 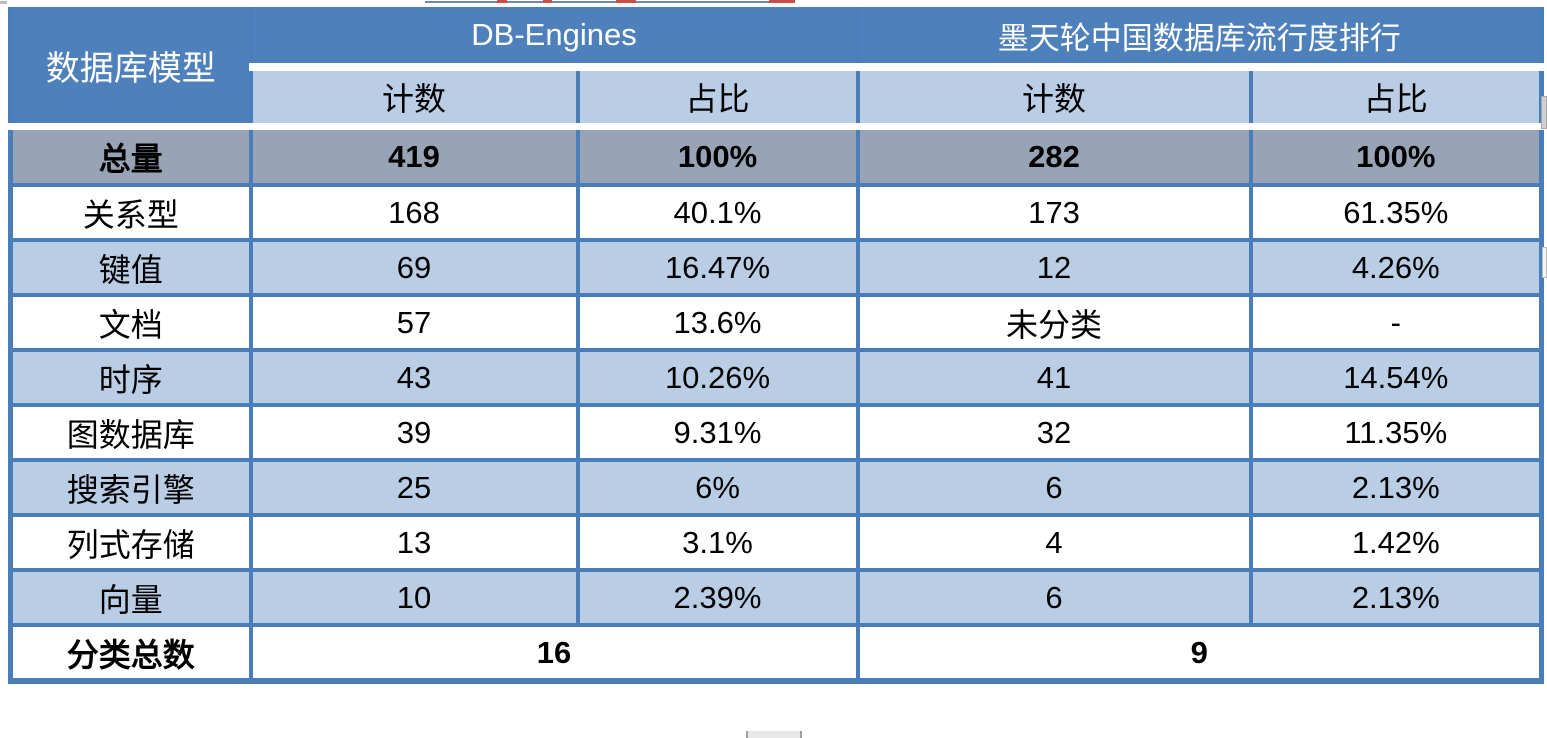 I want to click on cell-dbengines-category-total: 16, so click(x=553, y=654).